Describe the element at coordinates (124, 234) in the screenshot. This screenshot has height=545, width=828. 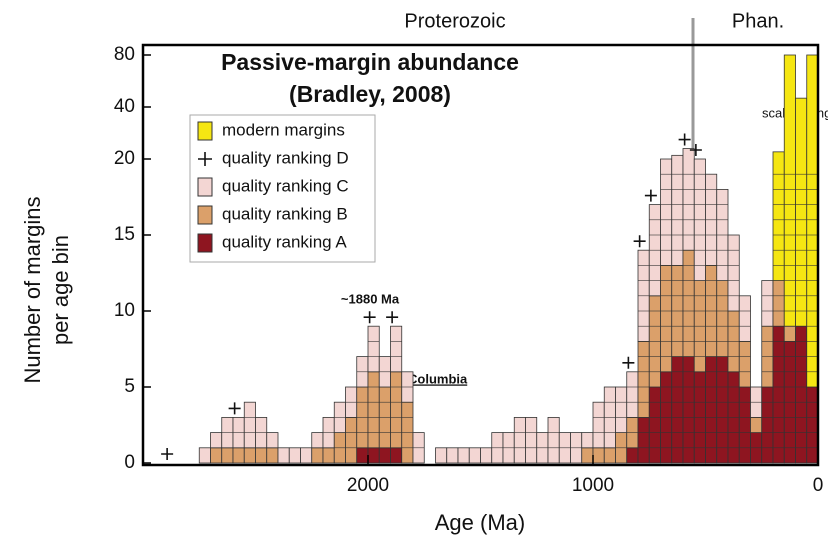
I see `y-tick-label: 15` at that location.